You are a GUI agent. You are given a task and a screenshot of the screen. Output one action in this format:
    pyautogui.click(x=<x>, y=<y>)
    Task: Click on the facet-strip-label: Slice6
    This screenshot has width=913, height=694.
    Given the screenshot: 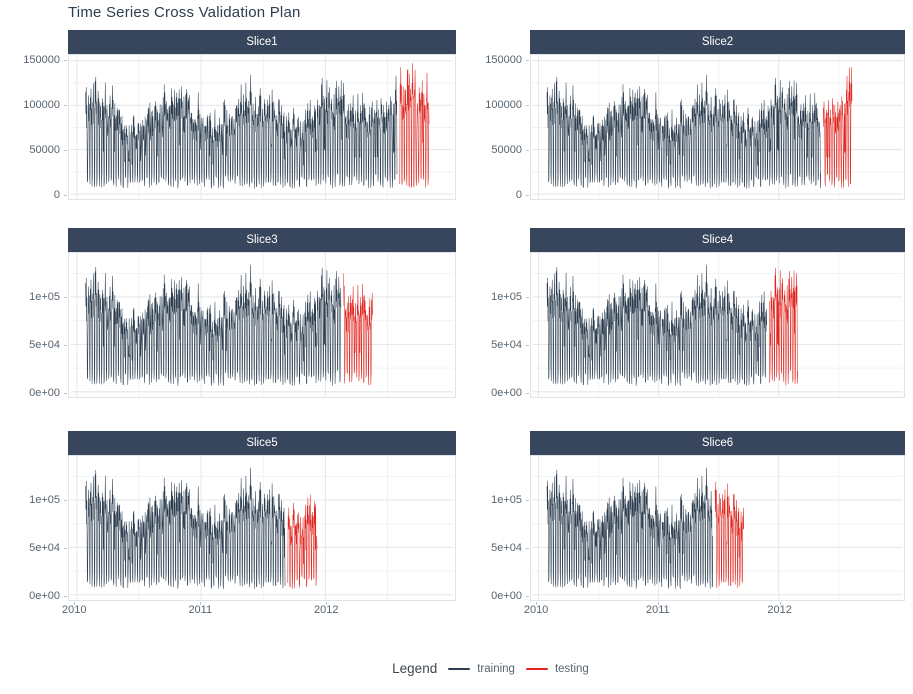 What is the action you would take?
    pyautogui.click(x=717, y=443)
    